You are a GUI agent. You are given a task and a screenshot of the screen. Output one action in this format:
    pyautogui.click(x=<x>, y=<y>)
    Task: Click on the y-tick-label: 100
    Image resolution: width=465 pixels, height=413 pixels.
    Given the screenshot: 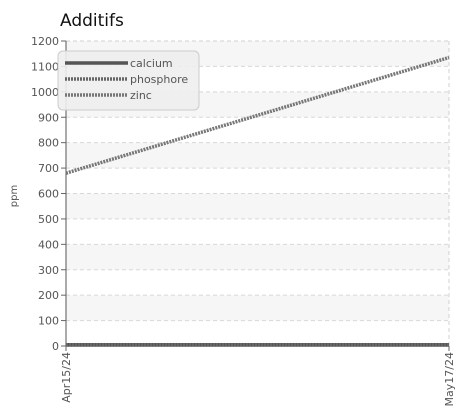 What is the action you would take?
    pyautogui.click(x=48, y=321)
    